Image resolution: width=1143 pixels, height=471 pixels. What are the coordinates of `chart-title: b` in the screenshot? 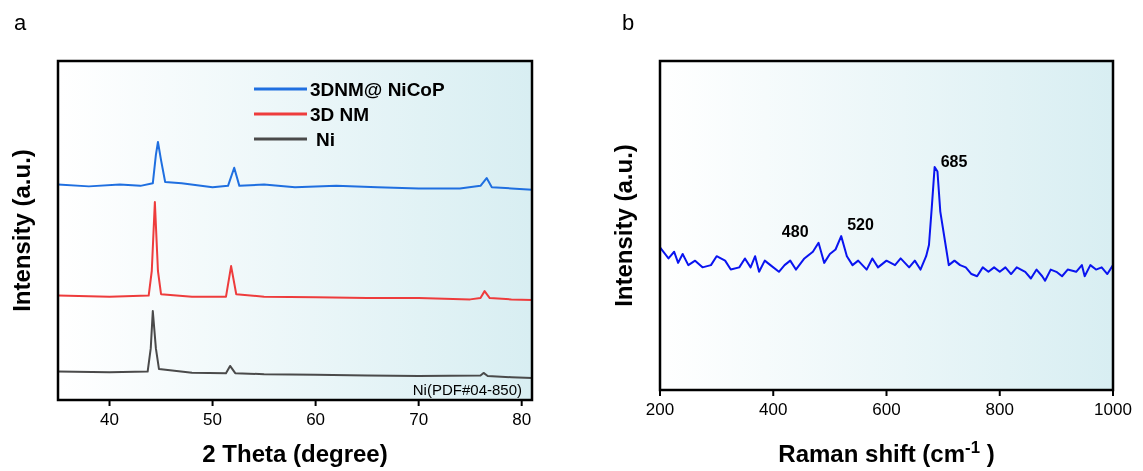 It's located at (628, 22).